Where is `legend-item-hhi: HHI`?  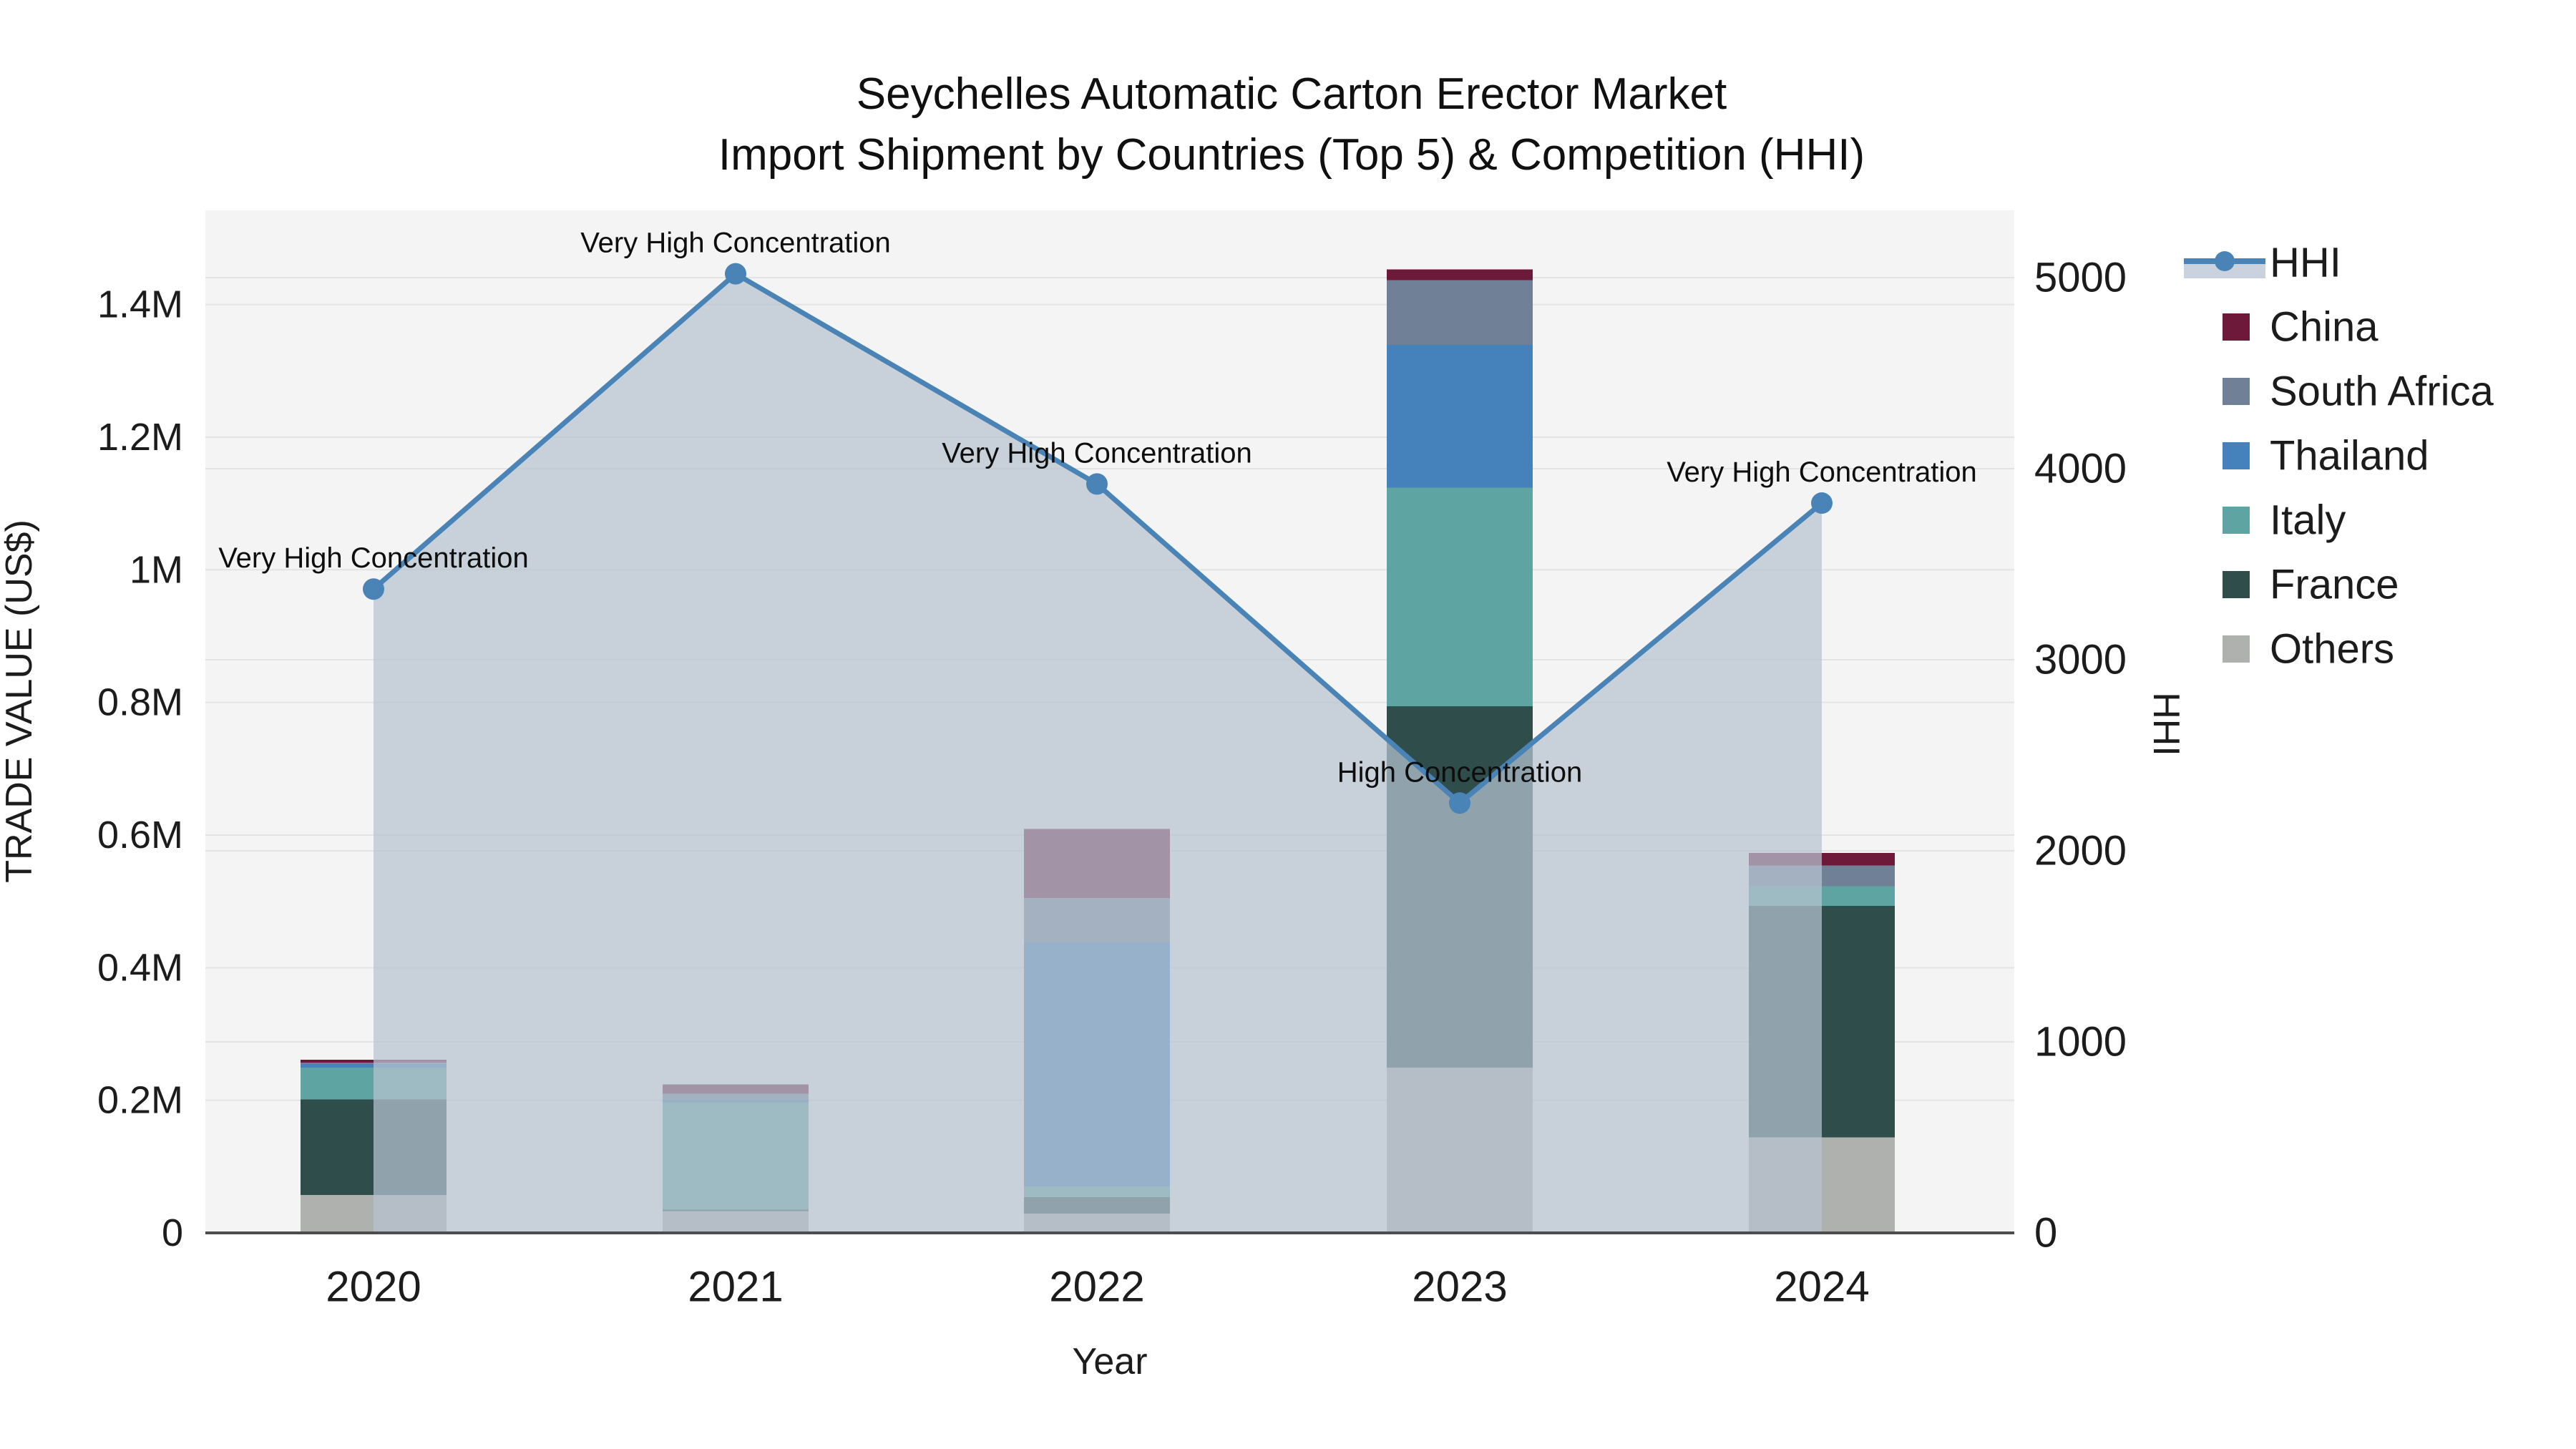 legend-item-hhi: HHI is located at coordinates (2262, 263).